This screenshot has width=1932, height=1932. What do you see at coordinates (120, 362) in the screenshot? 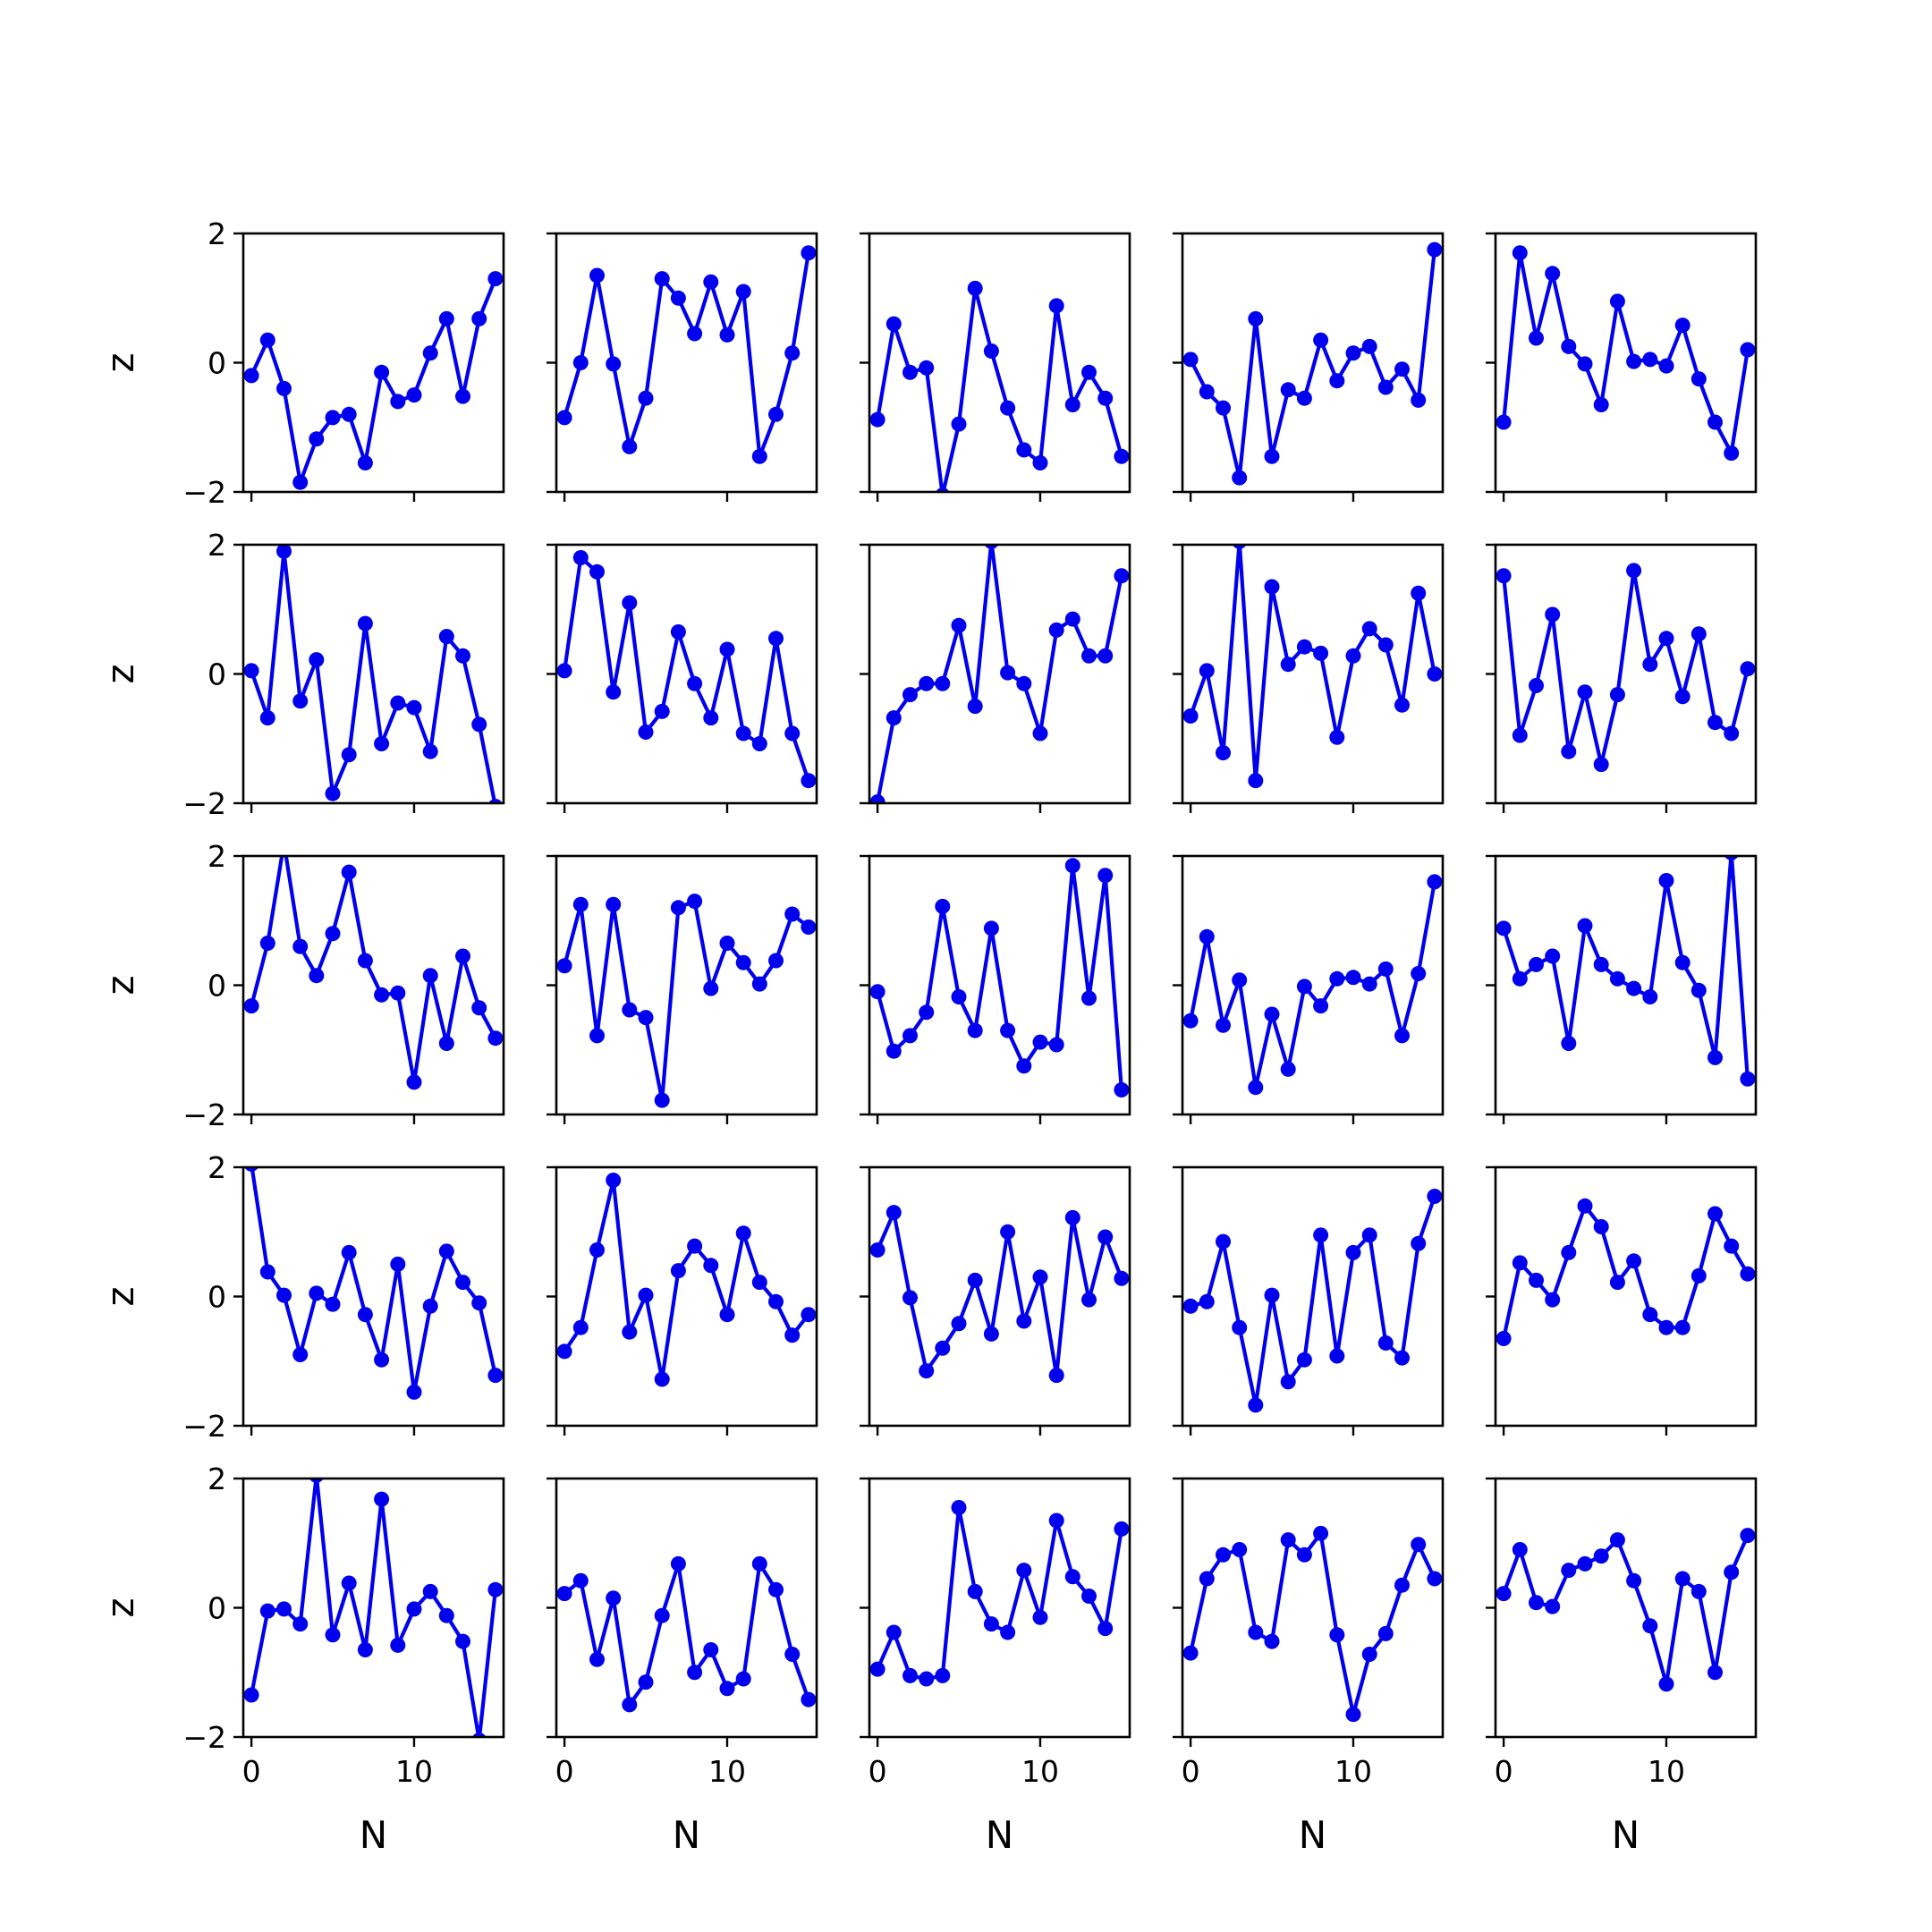
I see `y-axis-label: z` at bounding box center [120, 362].